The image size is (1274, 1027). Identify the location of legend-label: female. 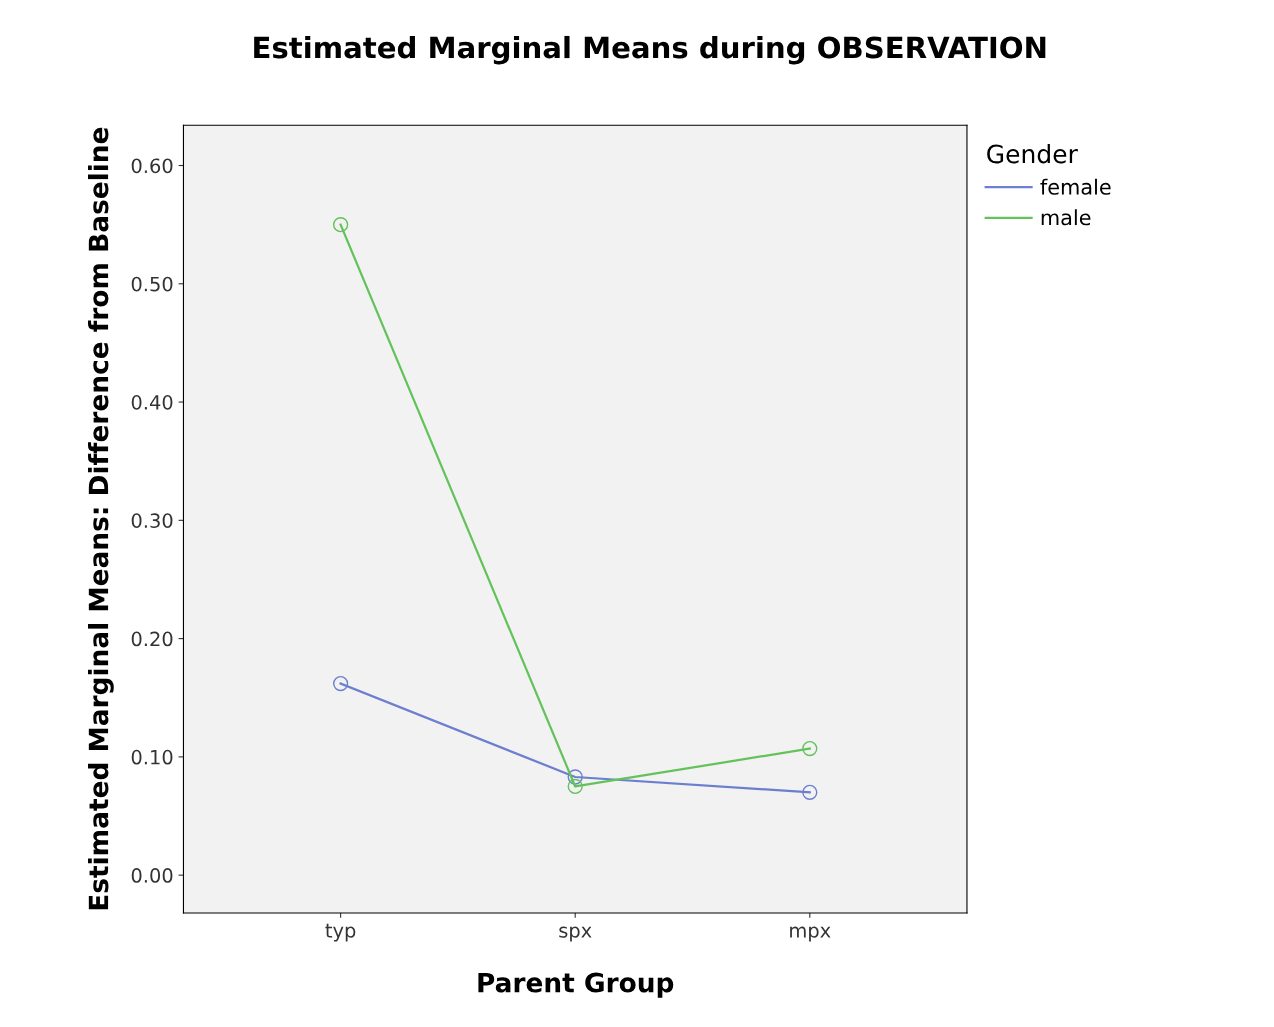
(1075, 186).